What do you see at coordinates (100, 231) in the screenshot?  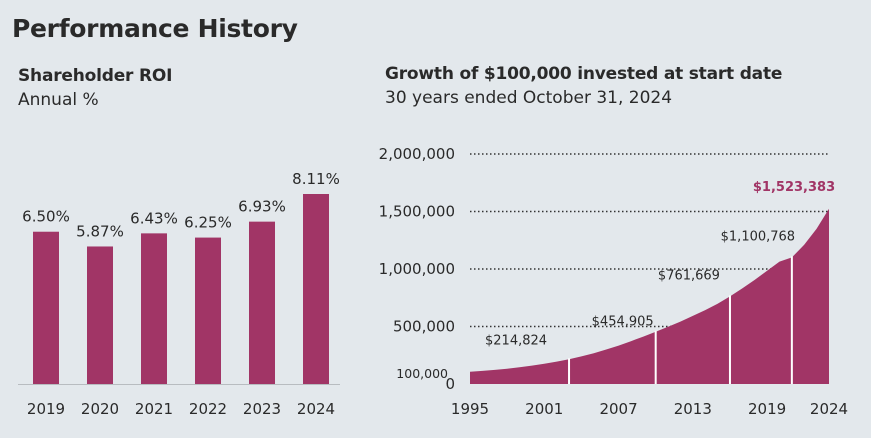 I see `data-label-2020: 5.87%` at bounding box center [100, 231].